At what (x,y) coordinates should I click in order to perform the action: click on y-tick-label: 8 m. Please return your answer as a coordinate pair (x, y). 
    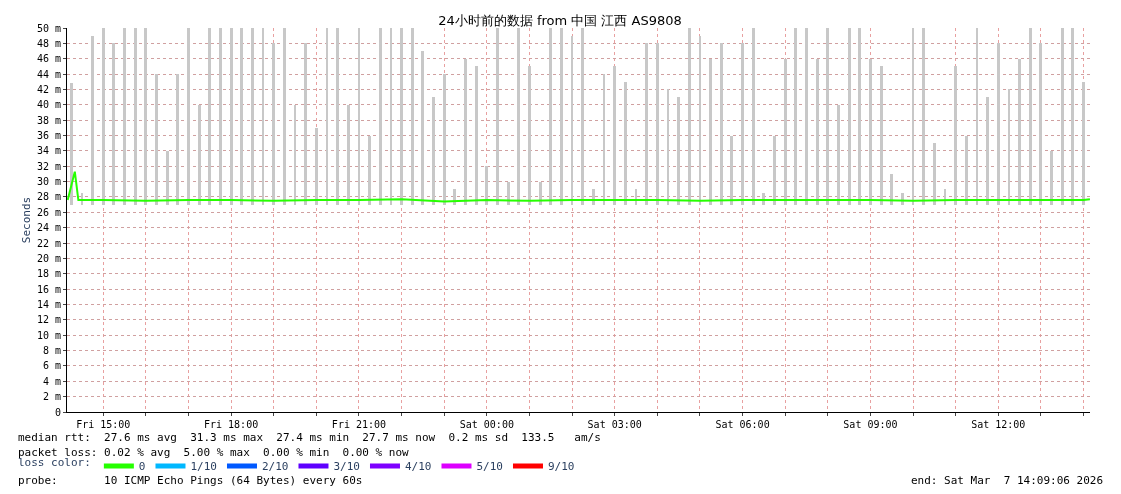
    Looking at the image, I should click on (51, 351).